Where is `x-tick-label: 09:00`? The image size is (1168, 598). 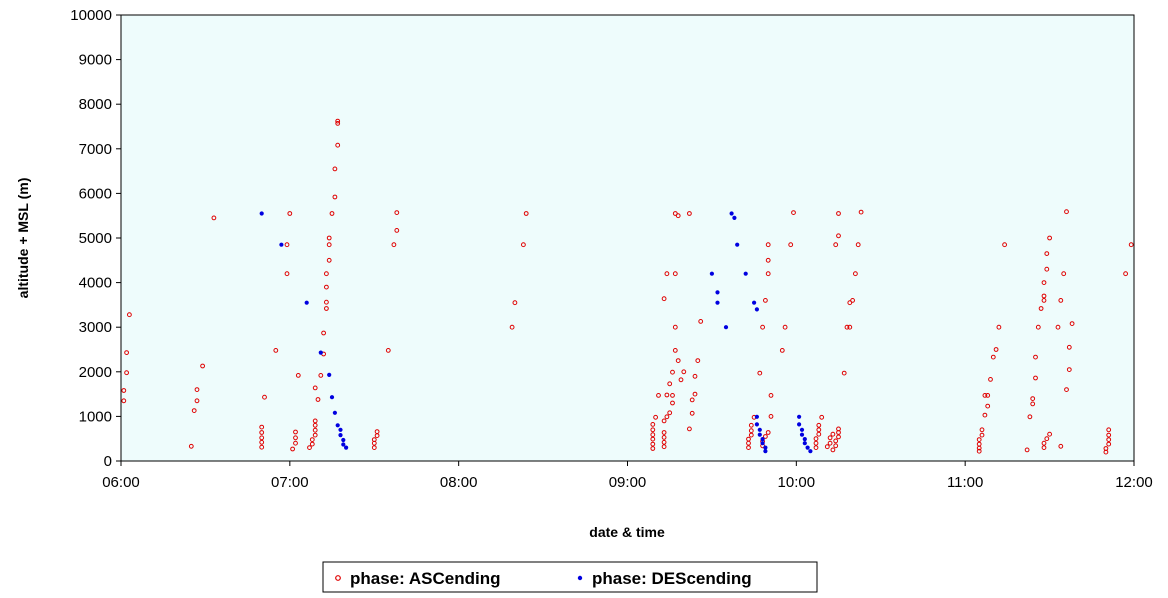
x-tick-label: 09:00 is located at coordinates (628, 482).